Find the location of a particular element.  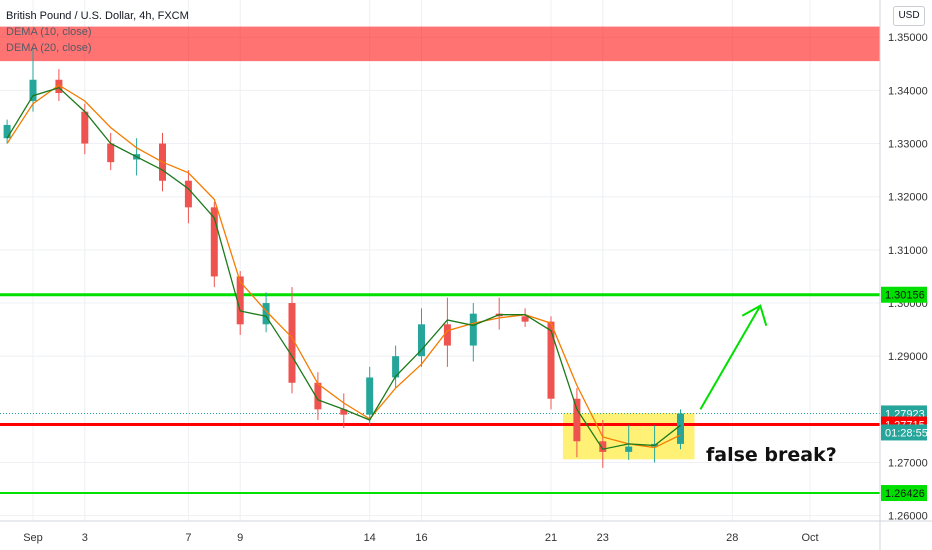

indicator-dema-10: DEMA (10, close) is located at coordinates (49, 32).